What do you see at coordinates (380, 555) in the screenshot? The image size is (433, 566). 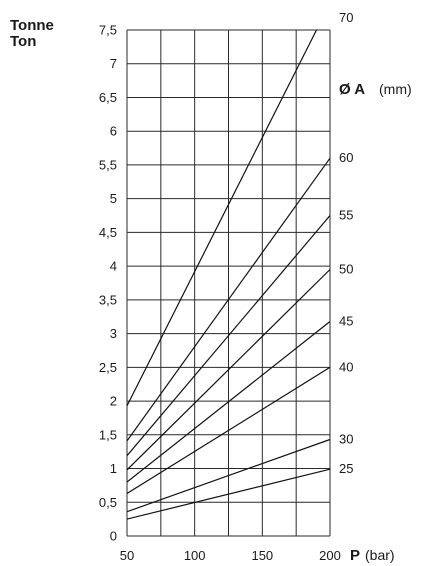 I see `x-axis-title-unit: (bar)` at bounding box center [380, 555].